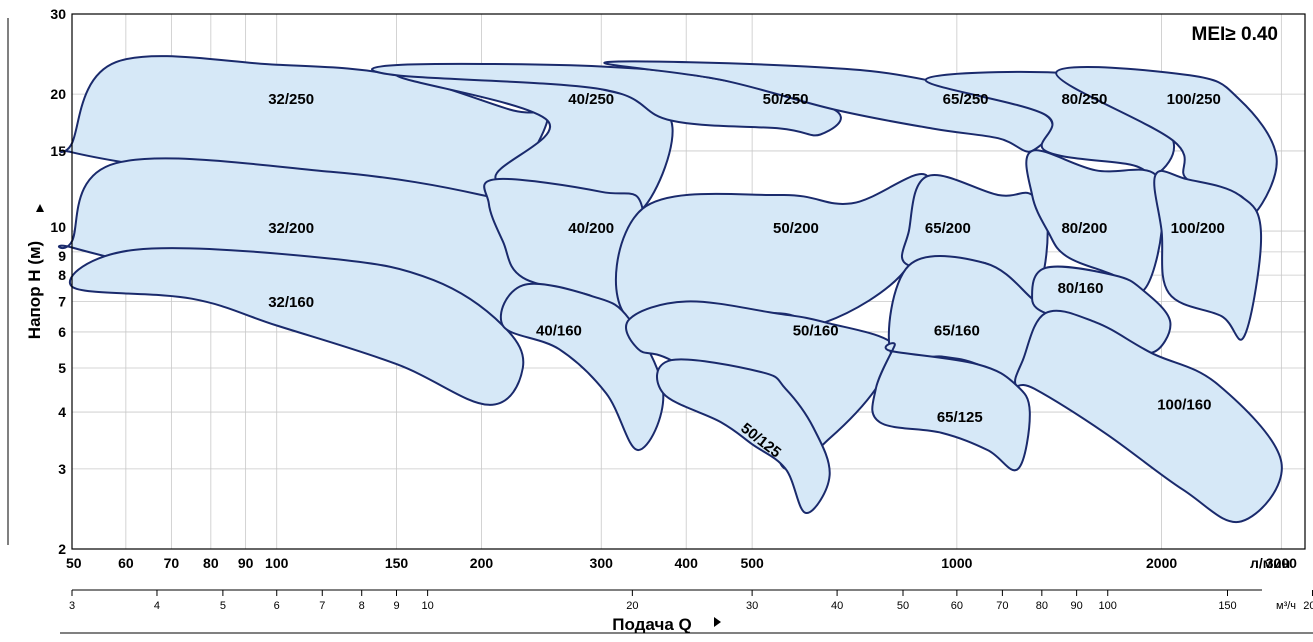  What do you see at coordinates (1084, 228) in the screenshot?
I see `zone-label-80-200: 80/200` at bounding box center [1084, 228].